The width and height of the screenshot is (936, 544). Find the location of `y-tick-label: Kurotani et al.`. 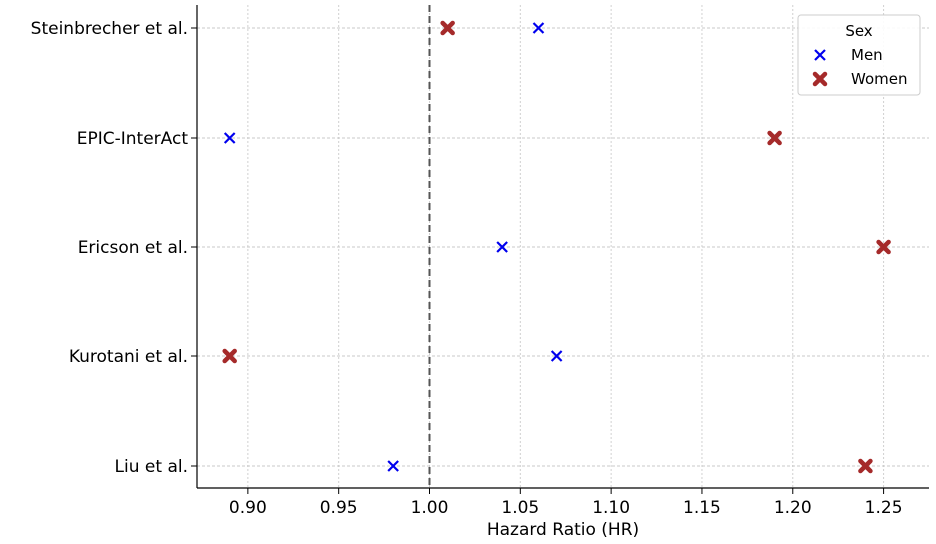

y-tick-label: Kurotani et al. is located at coordinates (128, 357).